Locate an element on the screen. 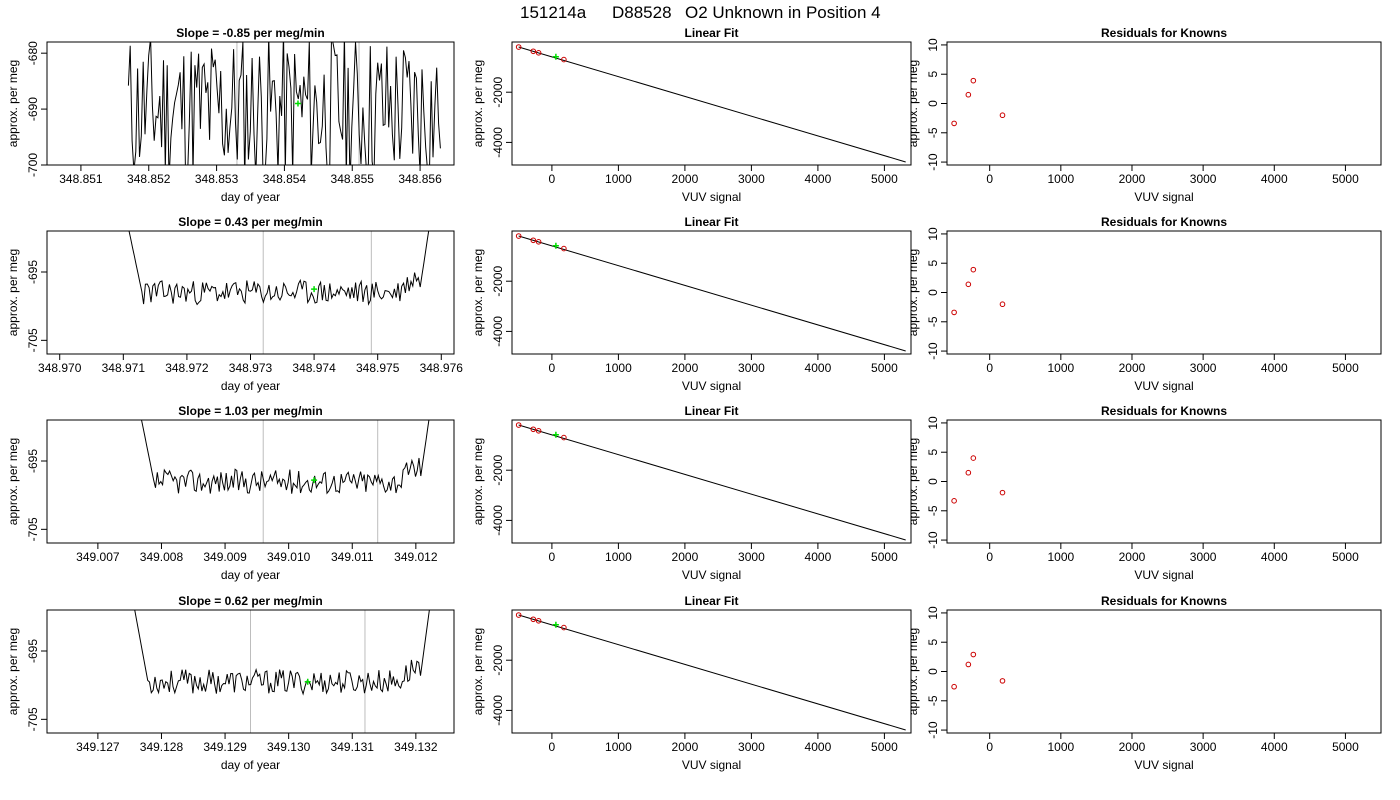 The image size is (1400, 800). x-tick-label: 349.010 is located at coordinates (289, 557).